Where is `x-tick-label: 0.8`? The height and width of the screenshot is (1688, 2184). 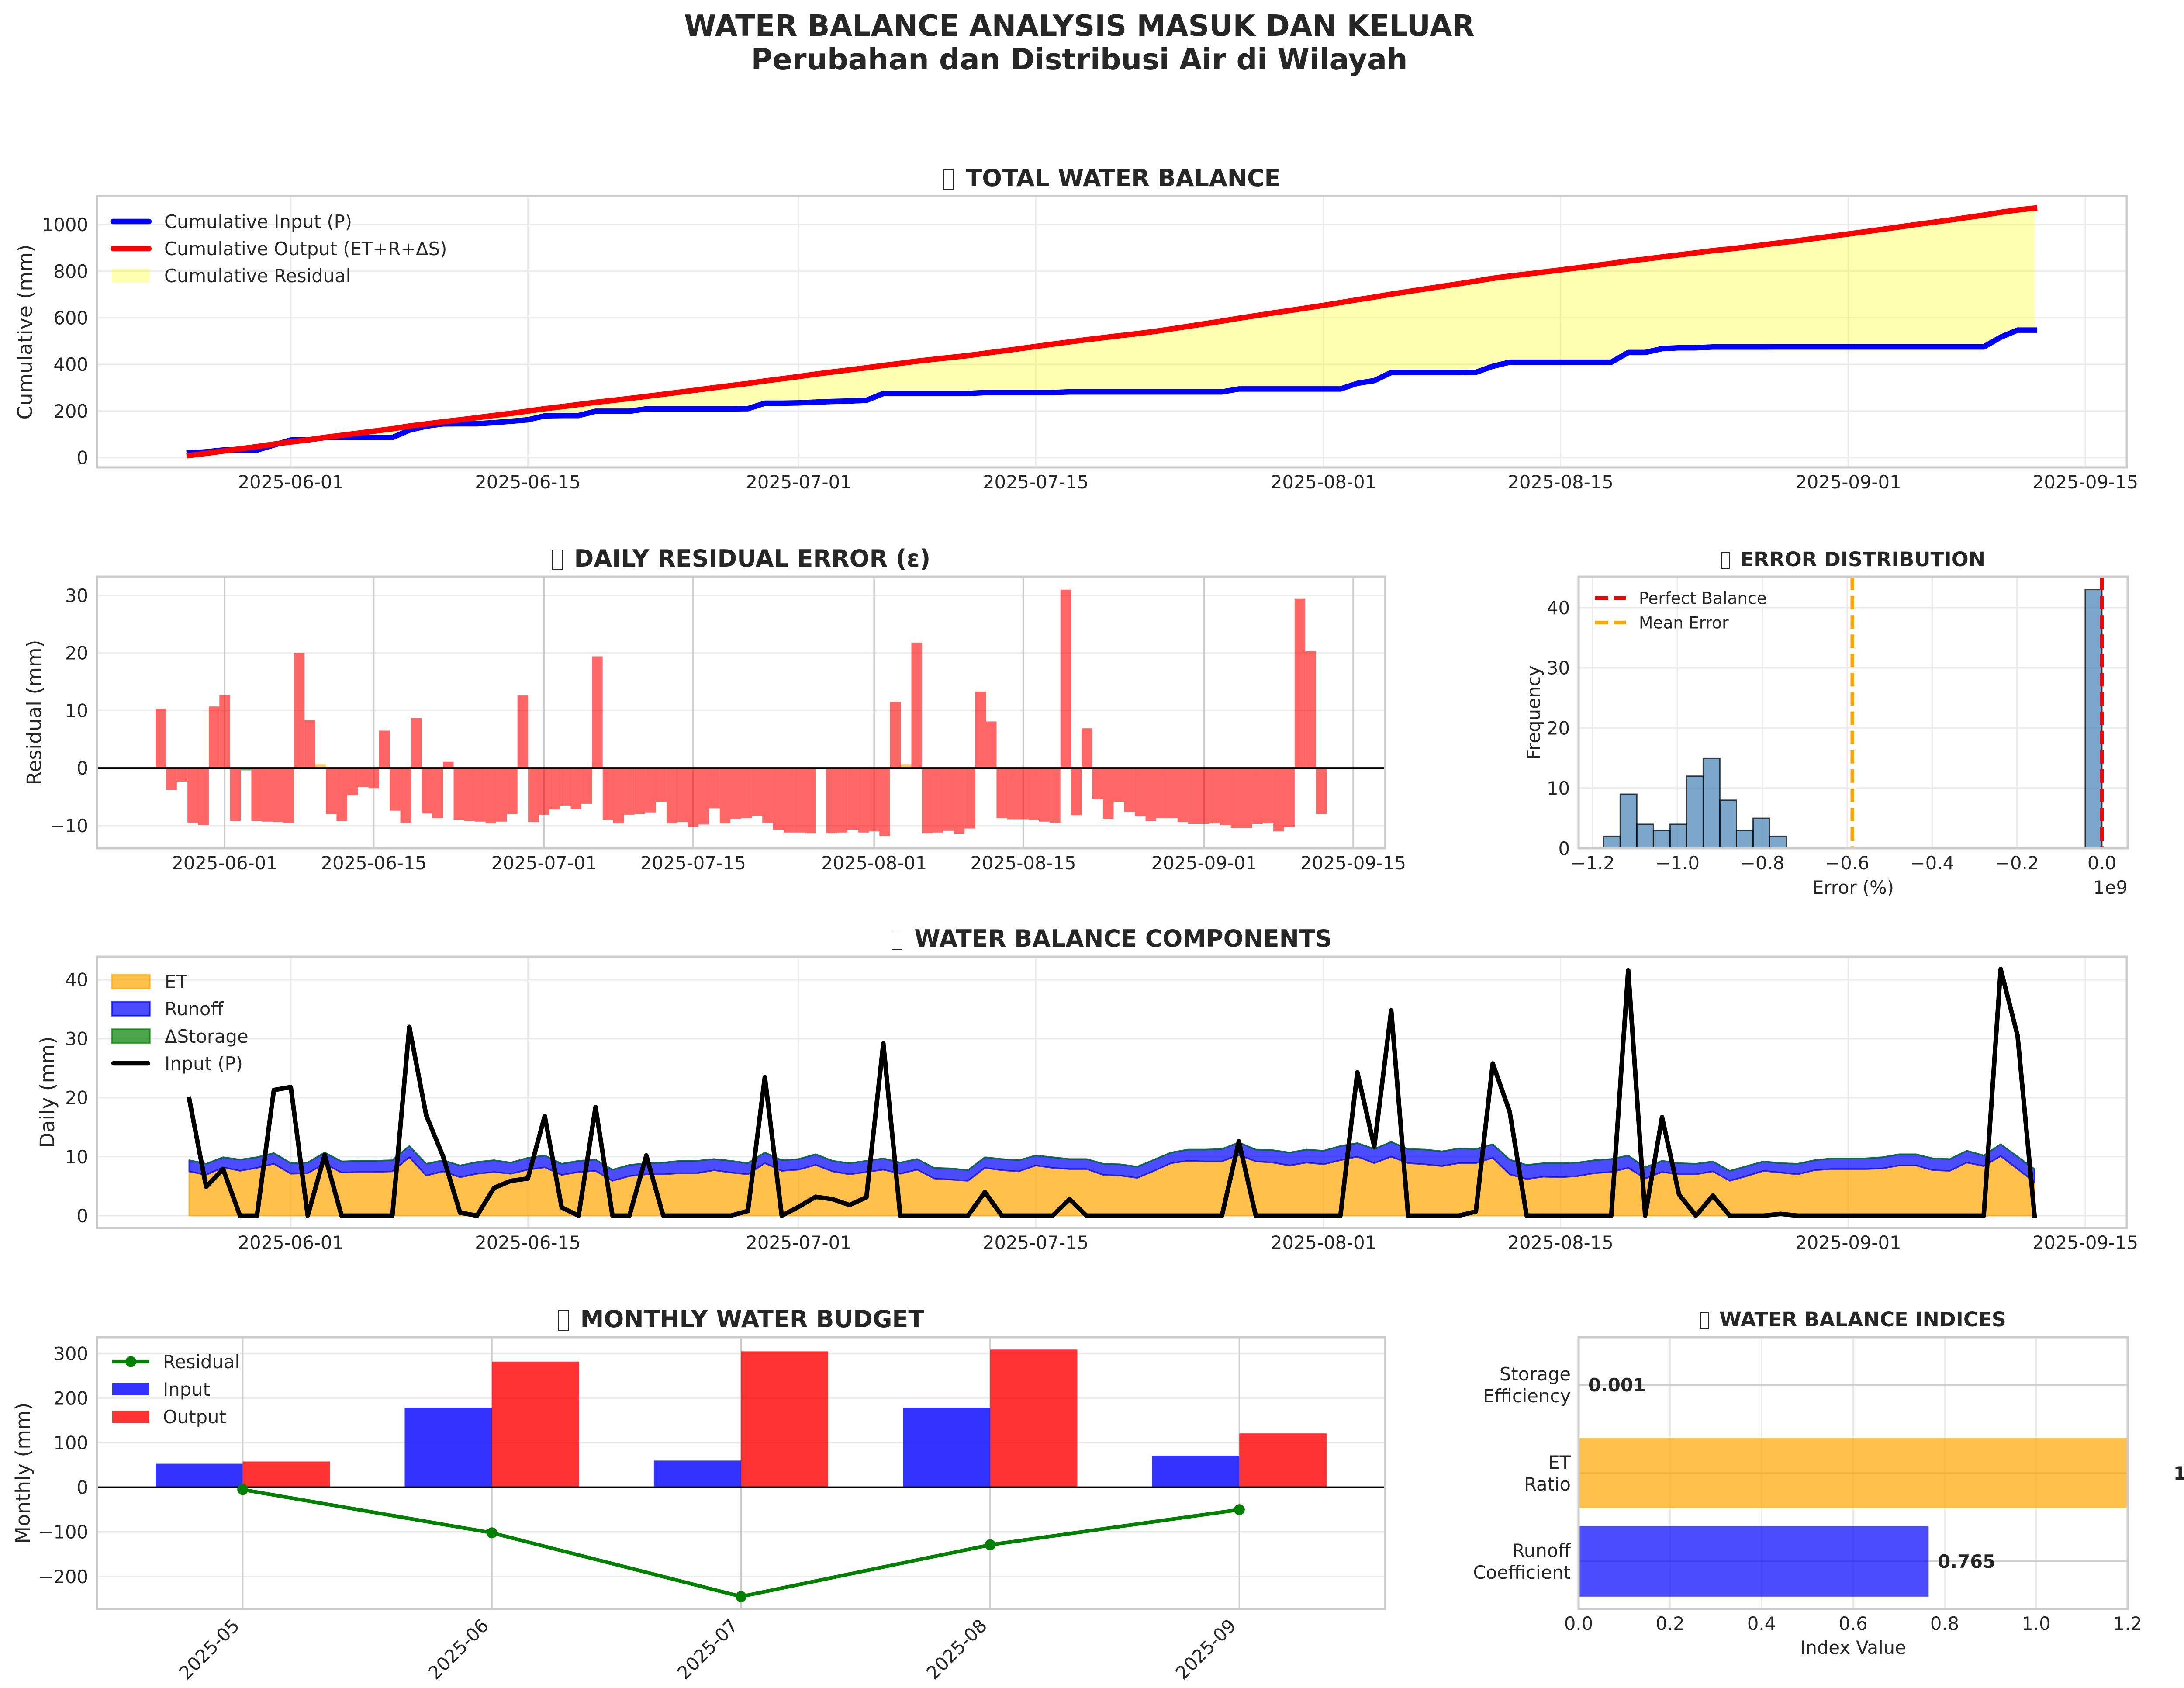
x-tick-label: 0.8 is located at coordinates (1944, 1623).